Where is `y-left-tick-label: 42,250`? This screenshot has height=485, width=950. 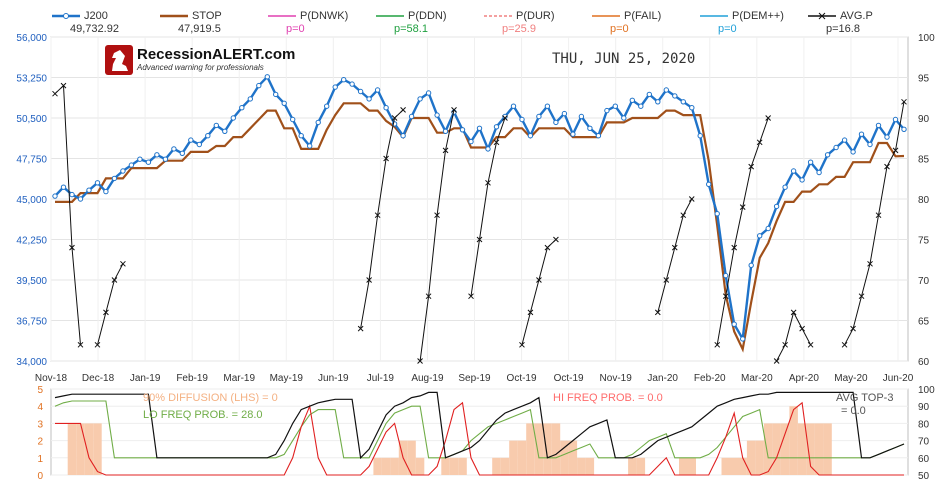
y-left-tick-label: 42,250 is located at coordinates (31, 241).